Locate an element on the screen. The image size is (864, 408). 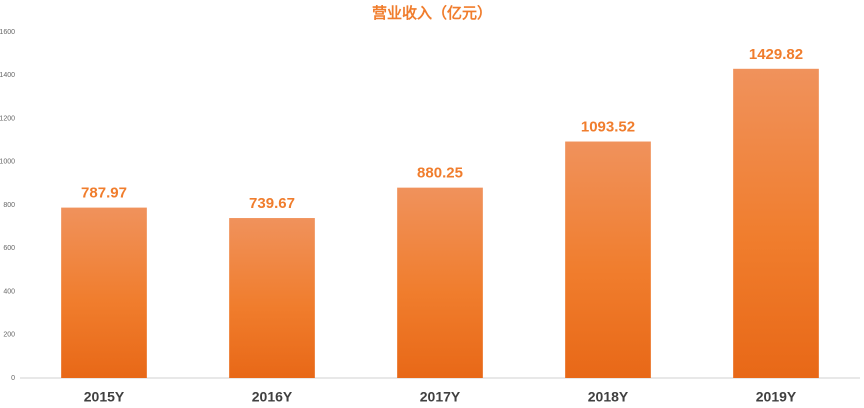
value-label: 739.67 is located at coordinates (272, 203).